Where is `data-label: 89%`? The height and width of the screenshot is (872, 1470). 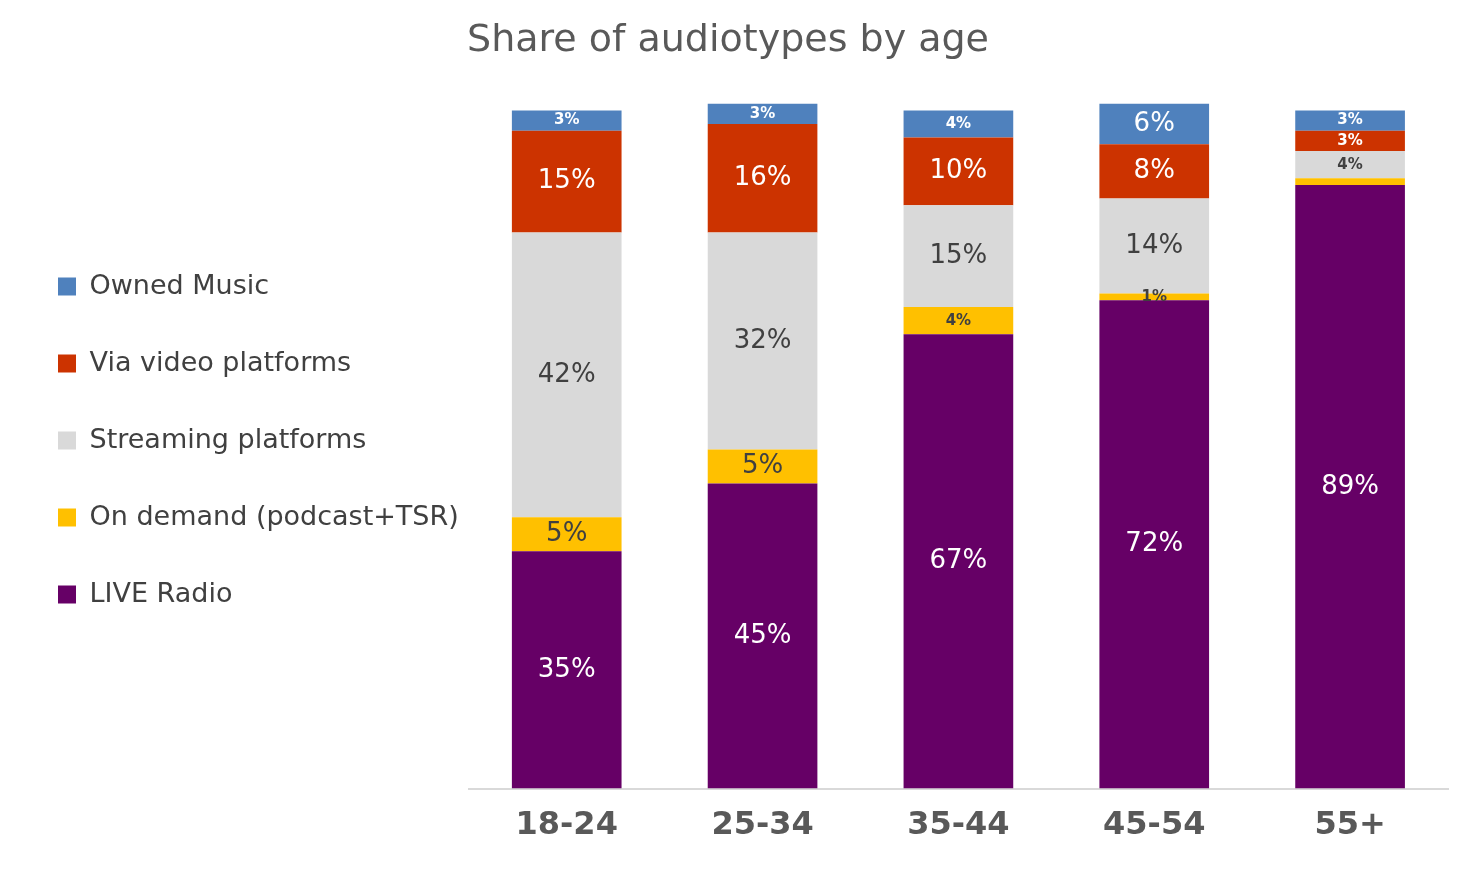 data-label: 89% is located at coordinates (1350, 484).